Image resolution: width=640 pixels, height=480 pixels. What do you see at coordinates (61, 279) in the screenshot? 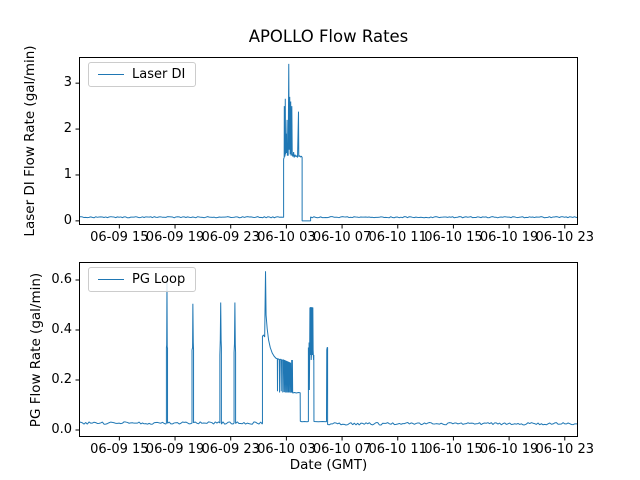
I see `y-tick-label: 0.6` at bounding box center [61, 279].